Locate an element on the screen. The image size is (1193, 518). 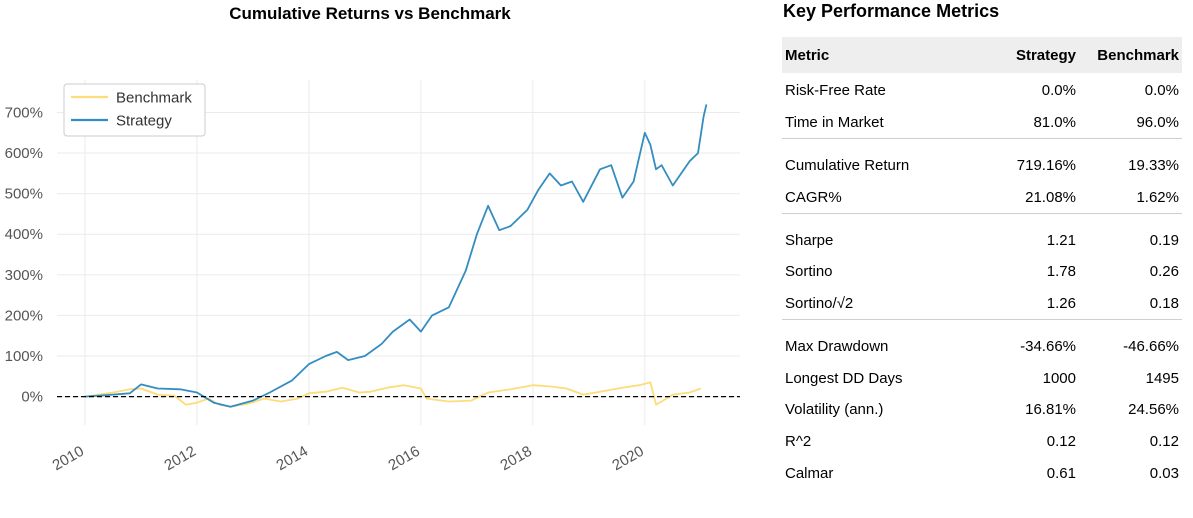
y-tick-label: 300% is located at coordinates (24, 275).